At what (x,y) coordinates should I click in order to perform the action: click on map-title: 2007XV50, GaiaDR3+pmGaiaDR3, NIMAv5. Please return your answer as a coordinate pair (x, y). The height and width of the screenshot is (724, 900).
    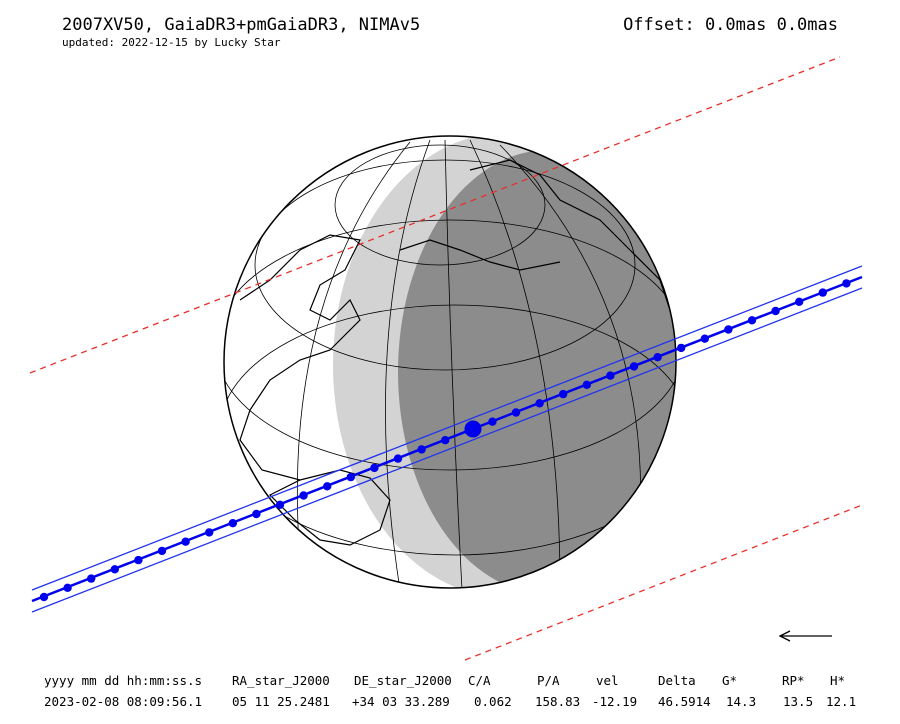
    Looking at the image, I should click on (241, 25).